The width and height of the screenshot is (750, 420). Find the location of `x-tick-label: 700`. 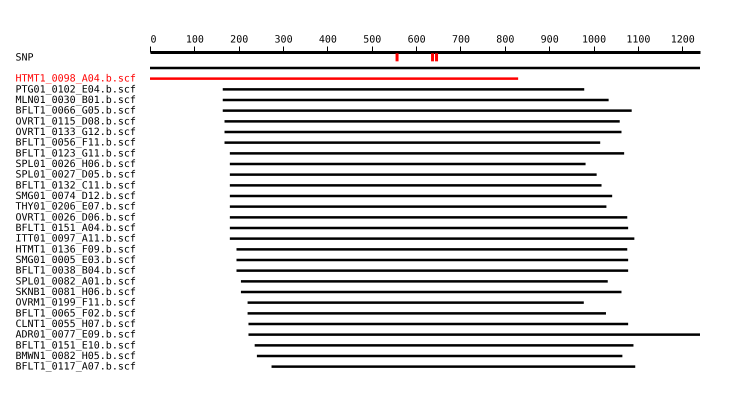

x-tick-label: 700 is located at coordinates (461, 40).